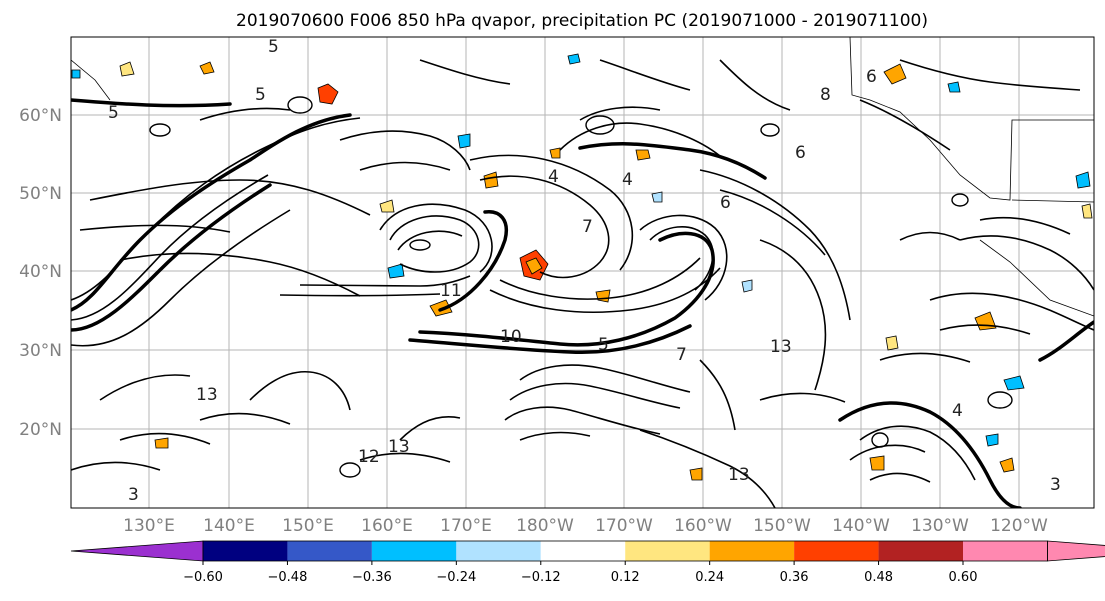 The height and width of the screenshot is (601, 1105). I want to click on colorbar-tick-label: 0.60, so click(963, 577).